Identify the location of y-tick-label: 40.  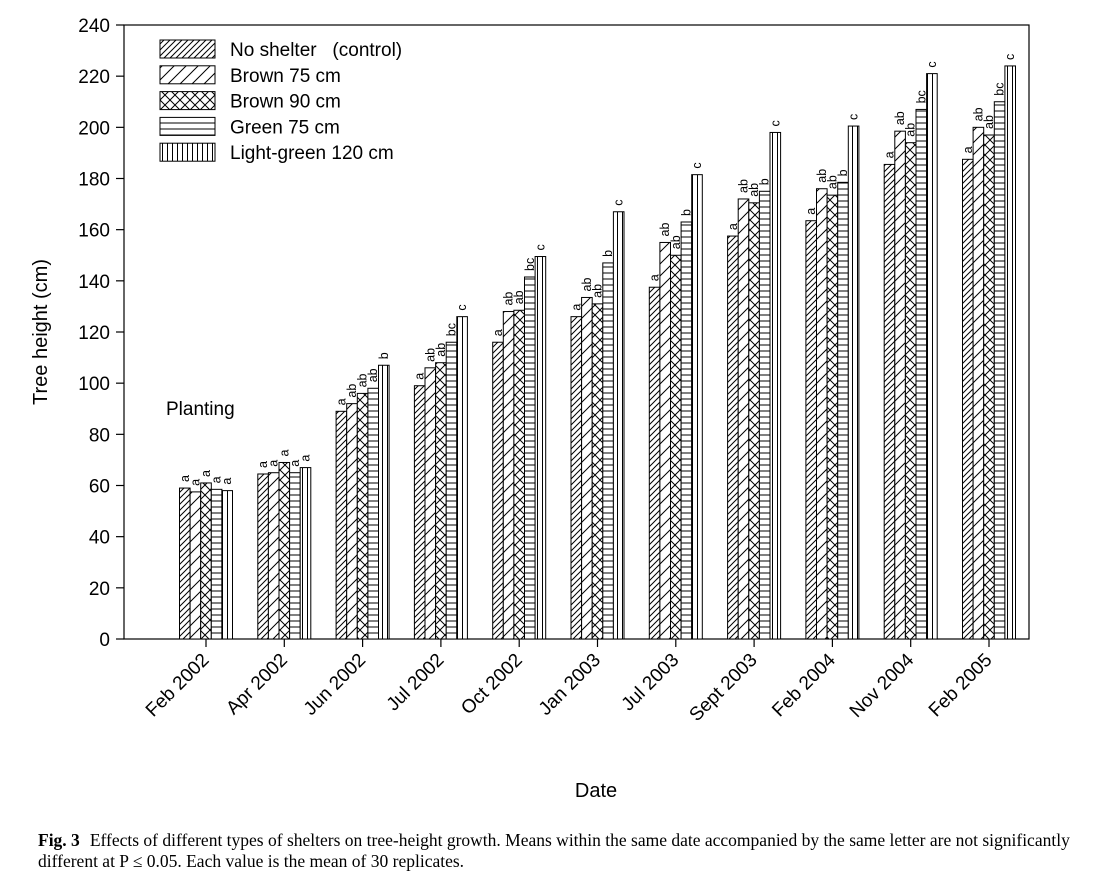
(99, 538).